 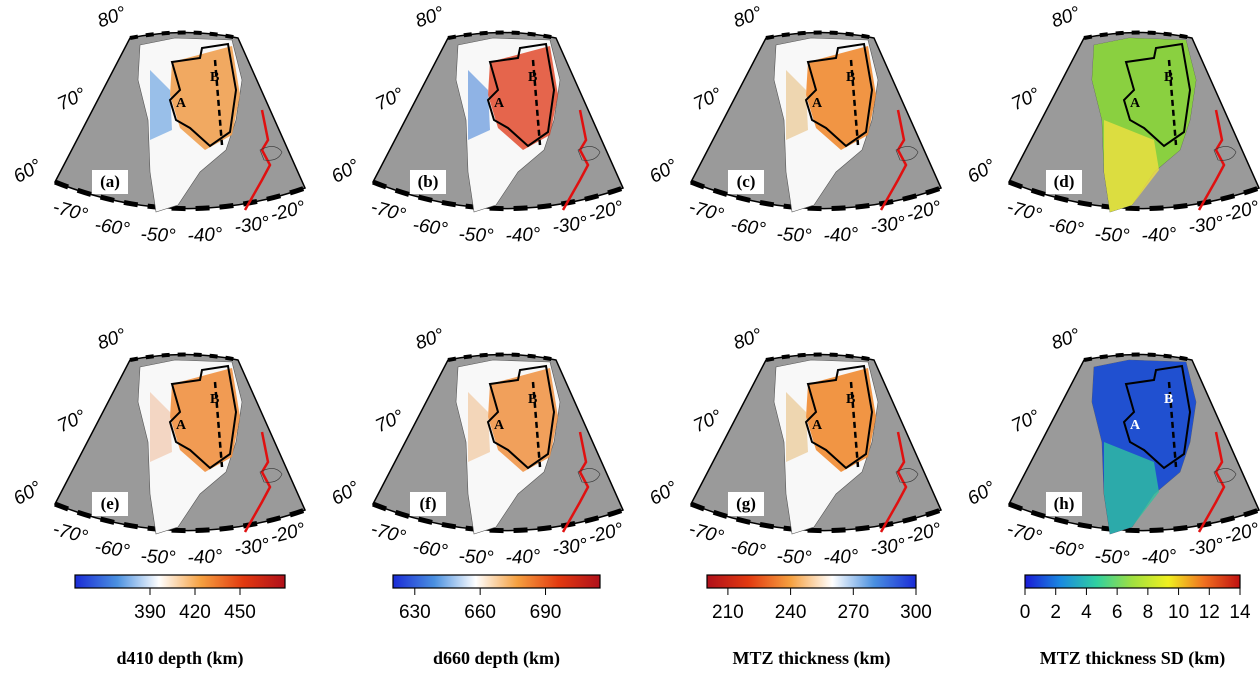 I want to click on map-panel: A B (a) 80° 70° 60°-70°-60° -50° -40° -30°-20°, so click(x=159, y=125).